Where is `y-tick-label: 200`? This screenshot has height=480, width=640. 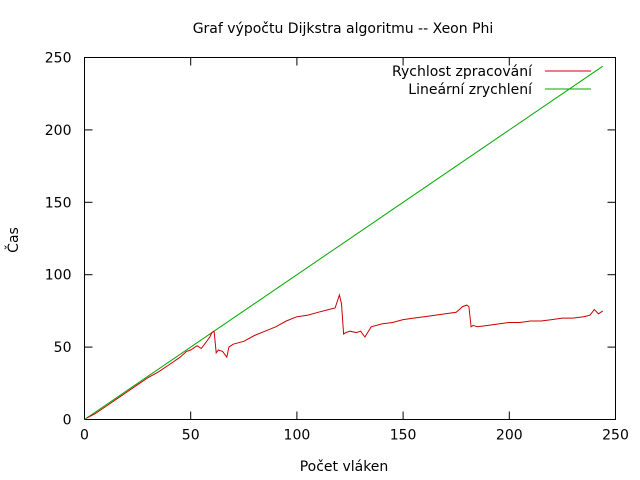 y-tick-label: 200 is located at coordinates (58, 131).